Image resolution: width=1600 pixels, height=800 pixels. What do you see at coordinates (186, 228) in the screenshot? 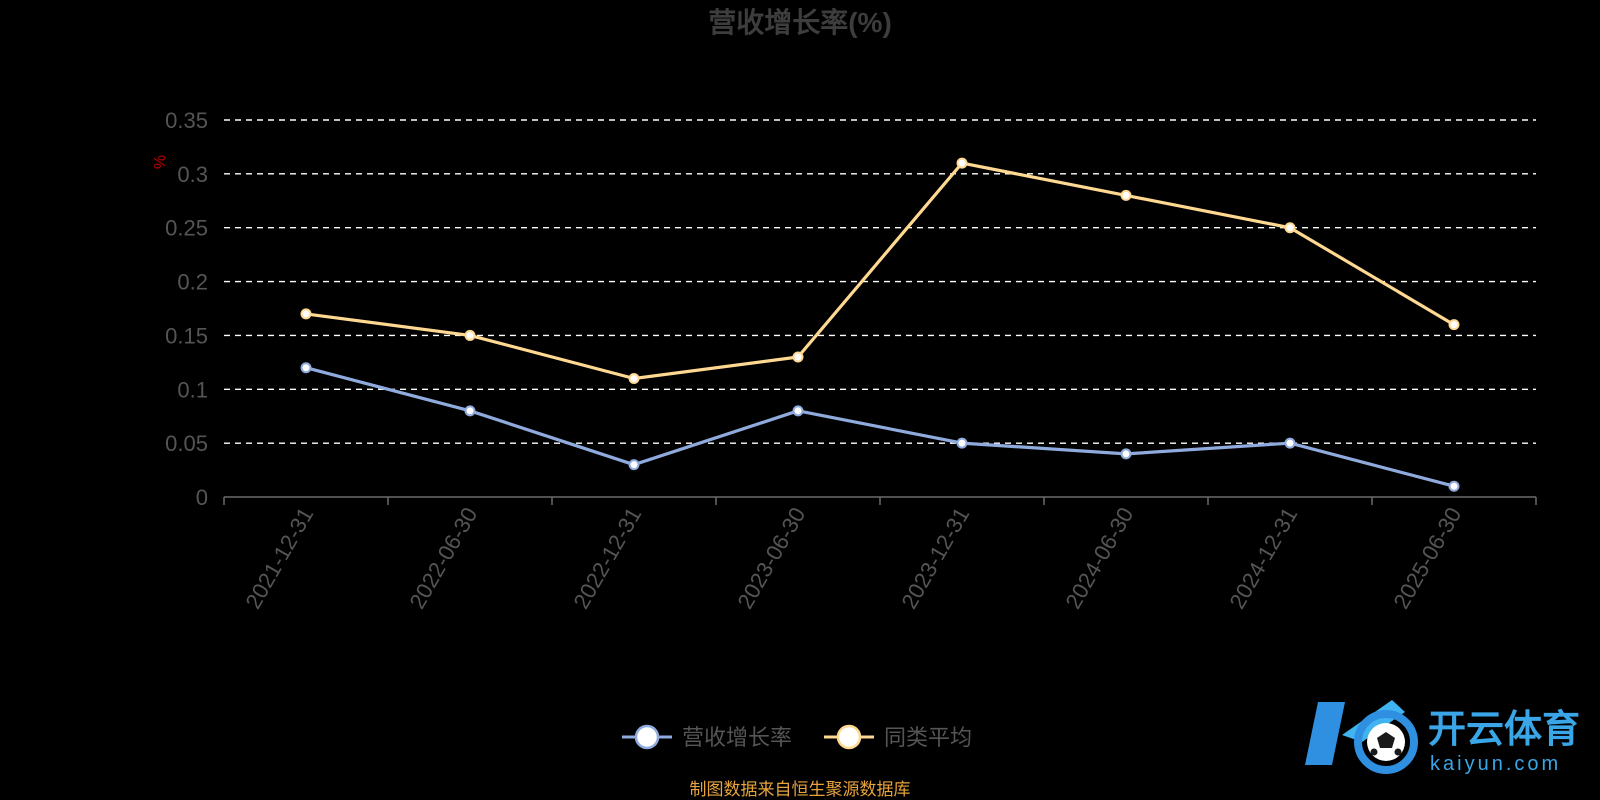
I see `y-tick-label-5: 0.25` at bounding box center [186, 228].